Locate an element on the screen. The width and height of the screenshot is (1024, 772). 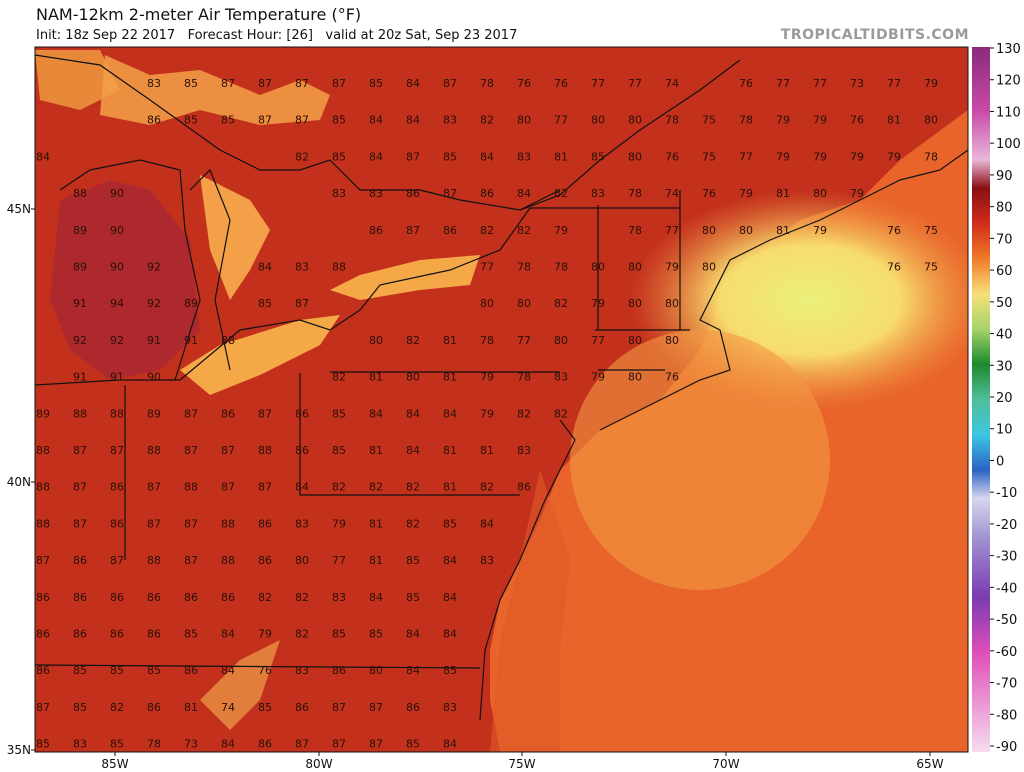
latitude-label: 35N is located at coordinates (19, 750).